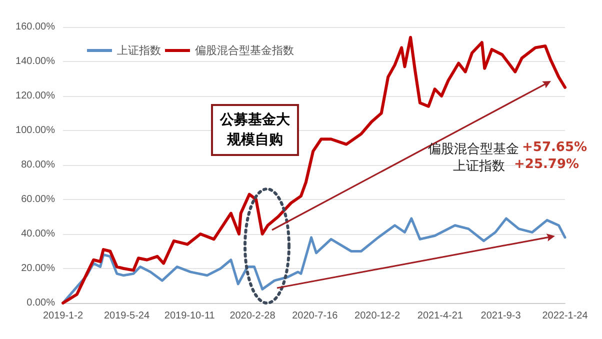  Describe the element at coordinates (253, 316) in the screenshot. I see `x-tick-label: 2020-2-28` at that location.